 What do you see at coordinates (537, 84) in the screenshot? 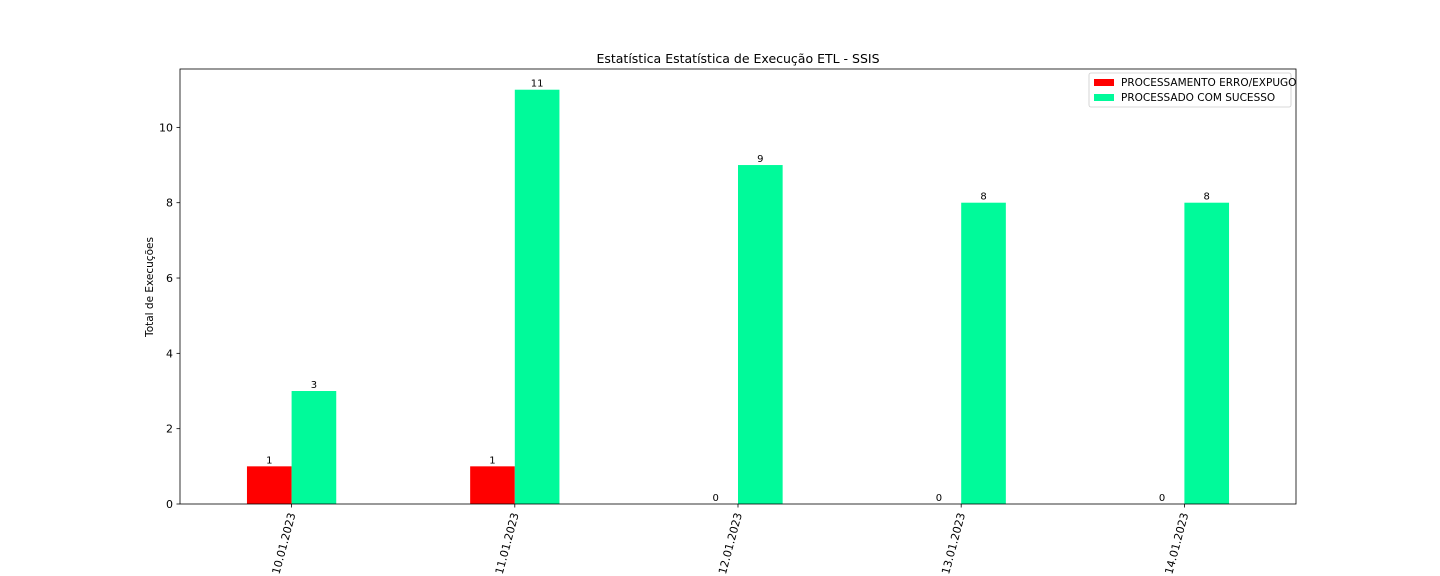
I see `bar-value-label: 11` at bounding box center [537, 84].